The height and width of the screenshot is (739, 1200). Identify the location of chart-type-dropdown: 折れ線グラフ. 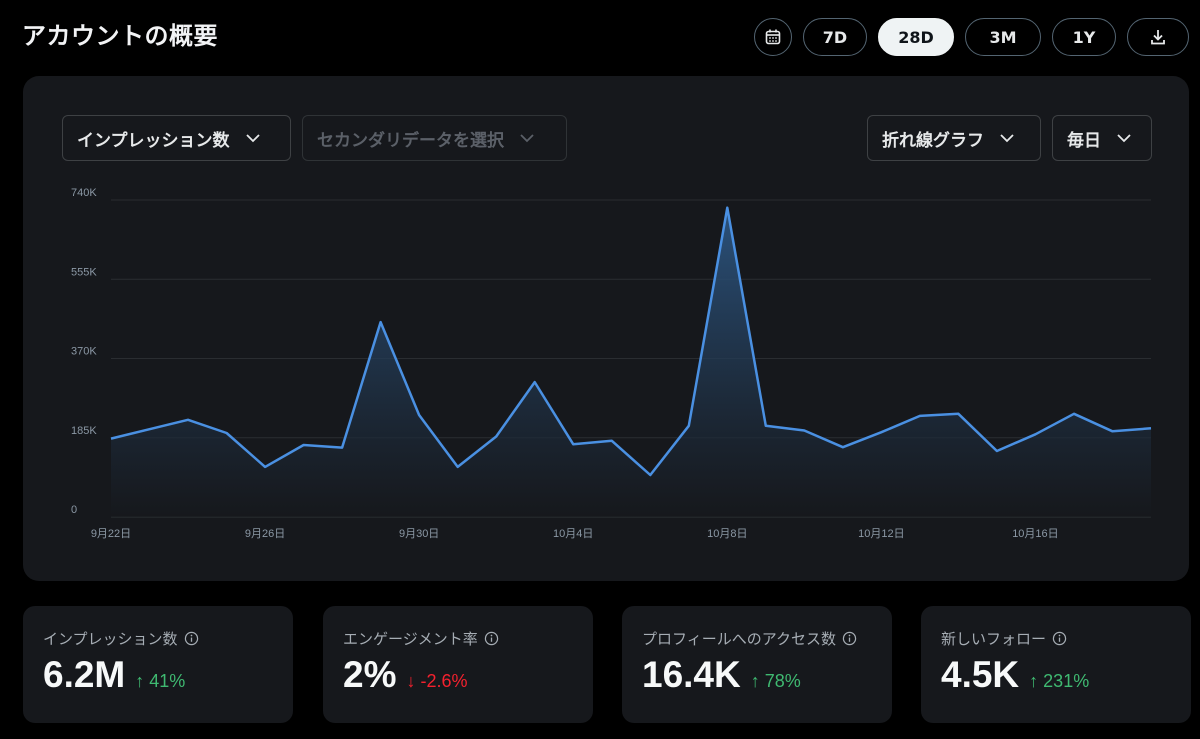
(954, 138).